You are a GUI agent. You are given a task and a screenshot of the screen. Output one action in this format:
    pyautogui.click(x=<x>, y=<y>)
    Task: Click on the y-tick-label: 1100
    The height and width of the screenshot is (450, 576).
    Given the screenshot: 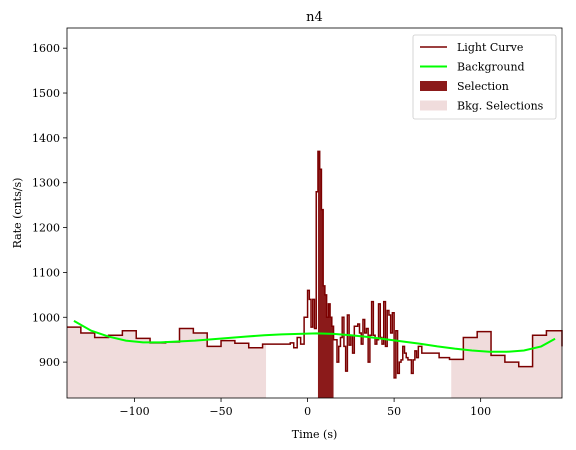 What is the action you would take?
    pyautogui.click(x=46, y=272)
    